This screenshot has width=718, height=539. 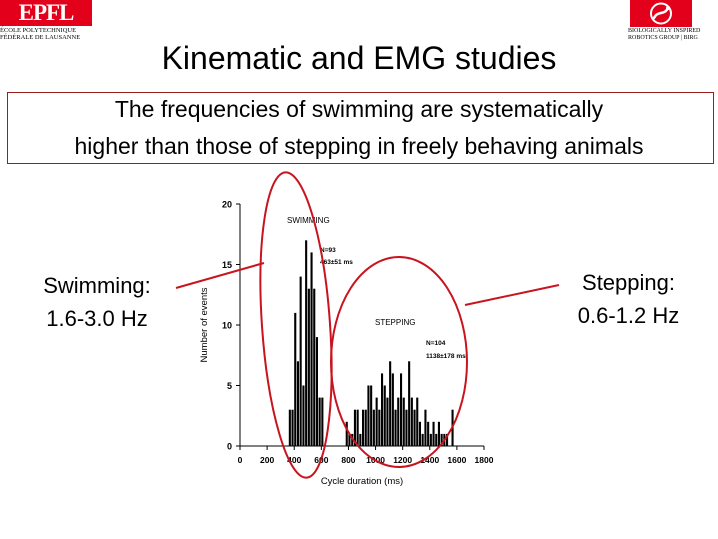 What do you see at coordinates (628, 299) in the screenshot?
I see `stepping-callout: Stepping: 0.6-1.2 Hz` at bounding box center [628, 299].